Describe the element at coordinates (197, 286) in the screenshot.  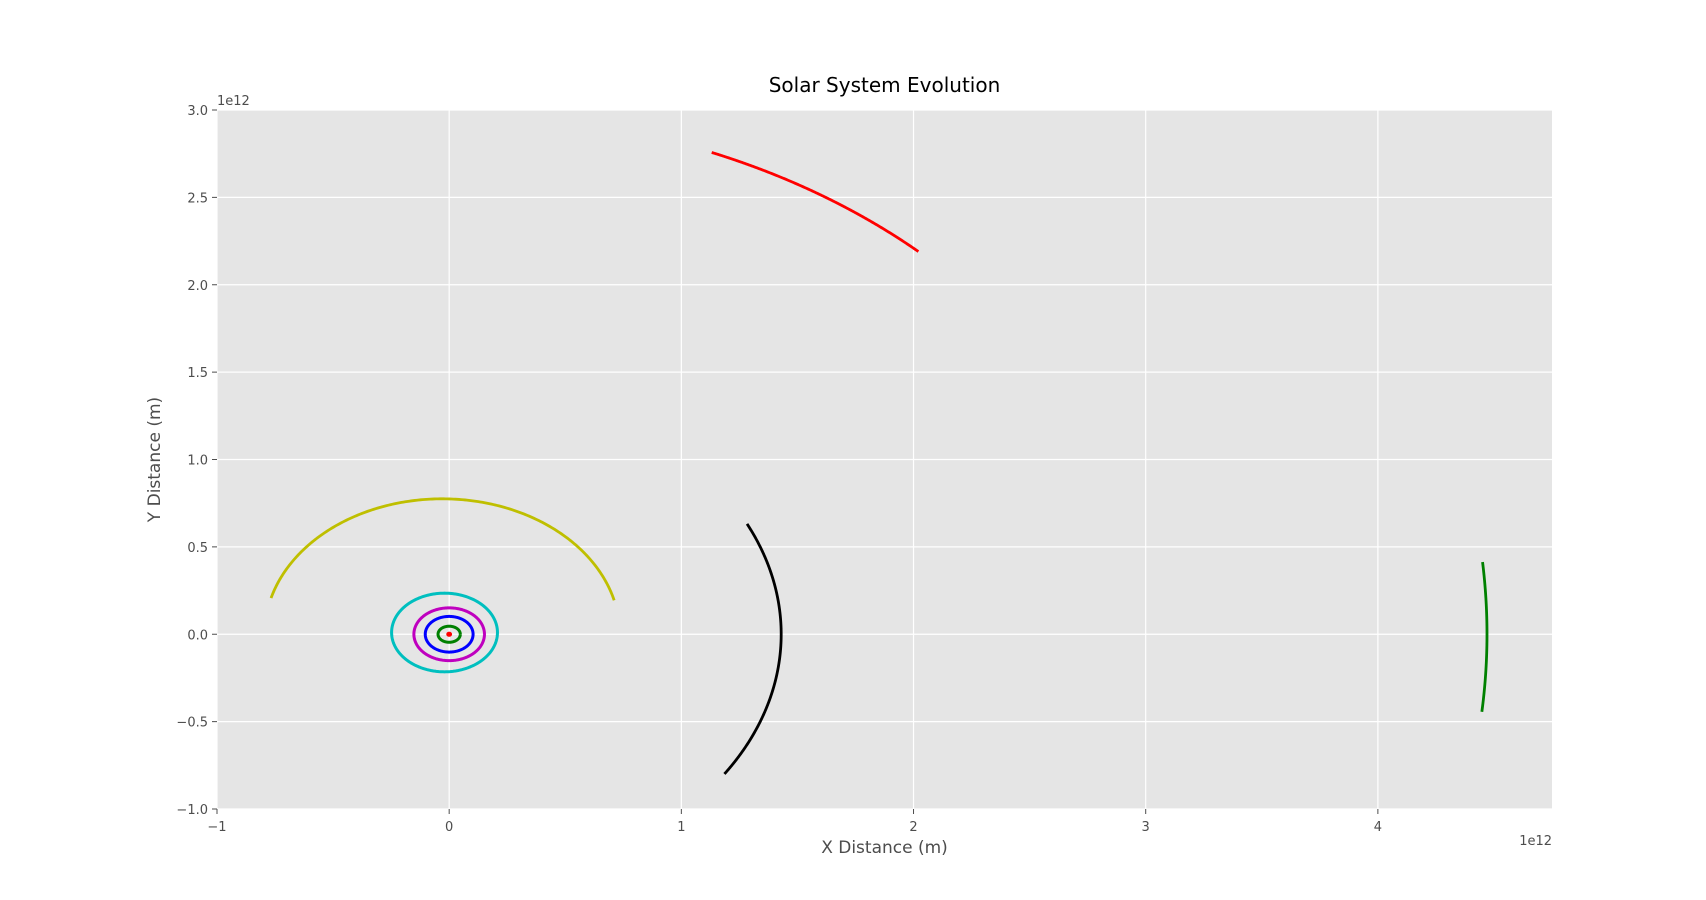
I see `y-tick-label: 2.0` at that location.